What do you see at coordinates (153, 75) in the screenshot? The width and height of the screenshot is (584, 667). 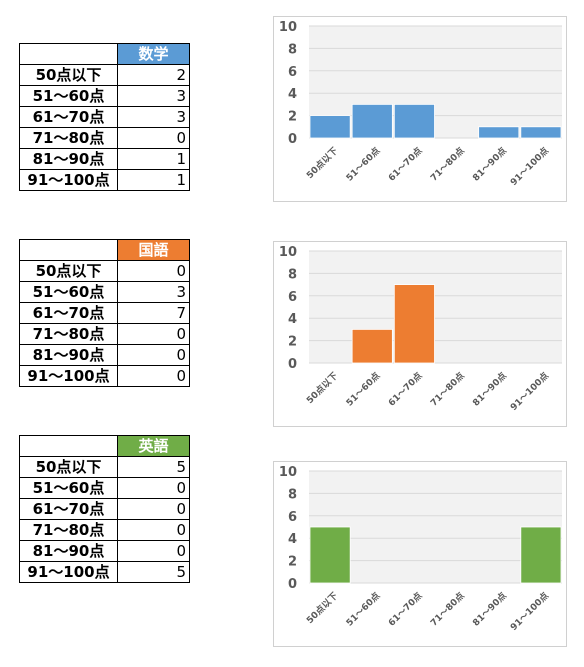 I see `count-value: 2` at bounding box center [153, 75].